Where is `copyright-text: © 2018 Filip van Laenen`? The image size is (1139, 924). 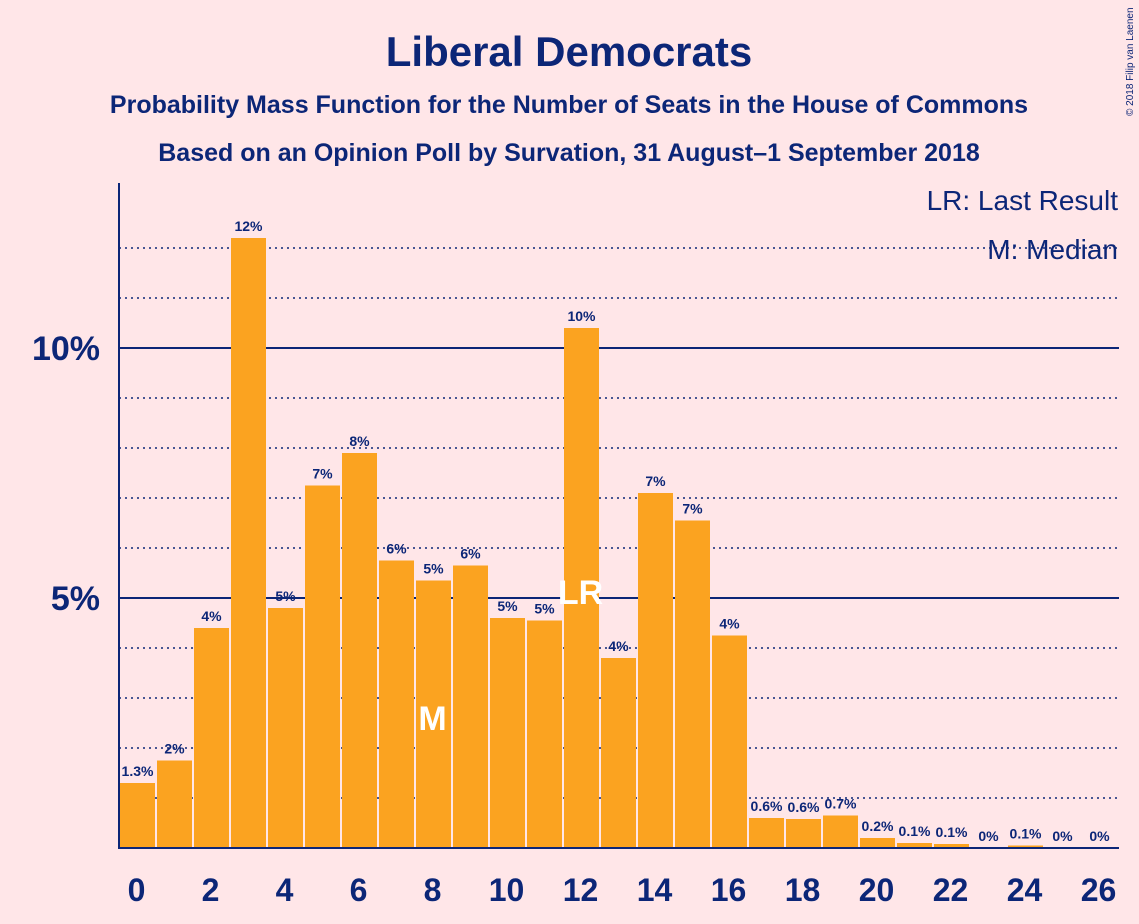 copyright-text: © 2018 Filip van Laenen is located at coordinates (1130, 61).